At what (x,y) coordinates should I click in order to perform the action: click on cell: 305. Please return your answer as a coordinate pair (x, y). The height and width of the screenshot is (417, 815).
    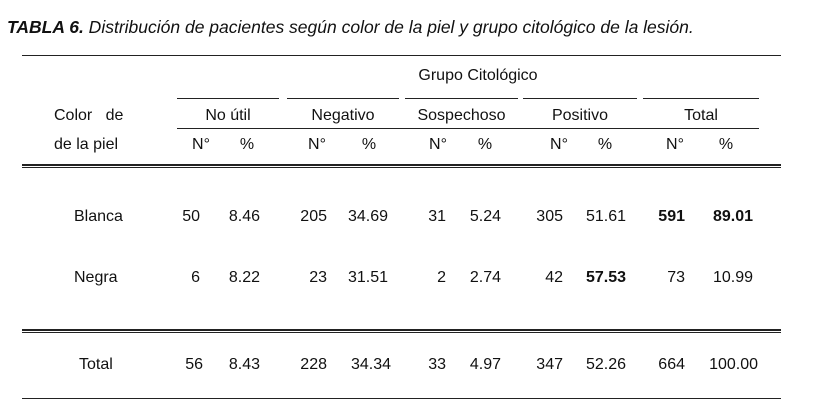
    Looking at the image, I should click on (549, 216).